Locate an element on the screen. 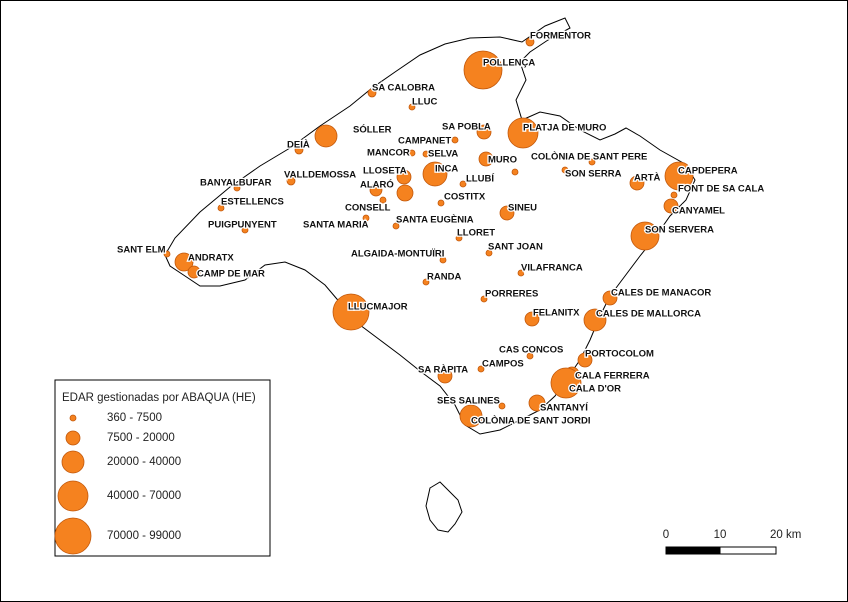  place-label: SINEU is located at coordinates (522, 208).